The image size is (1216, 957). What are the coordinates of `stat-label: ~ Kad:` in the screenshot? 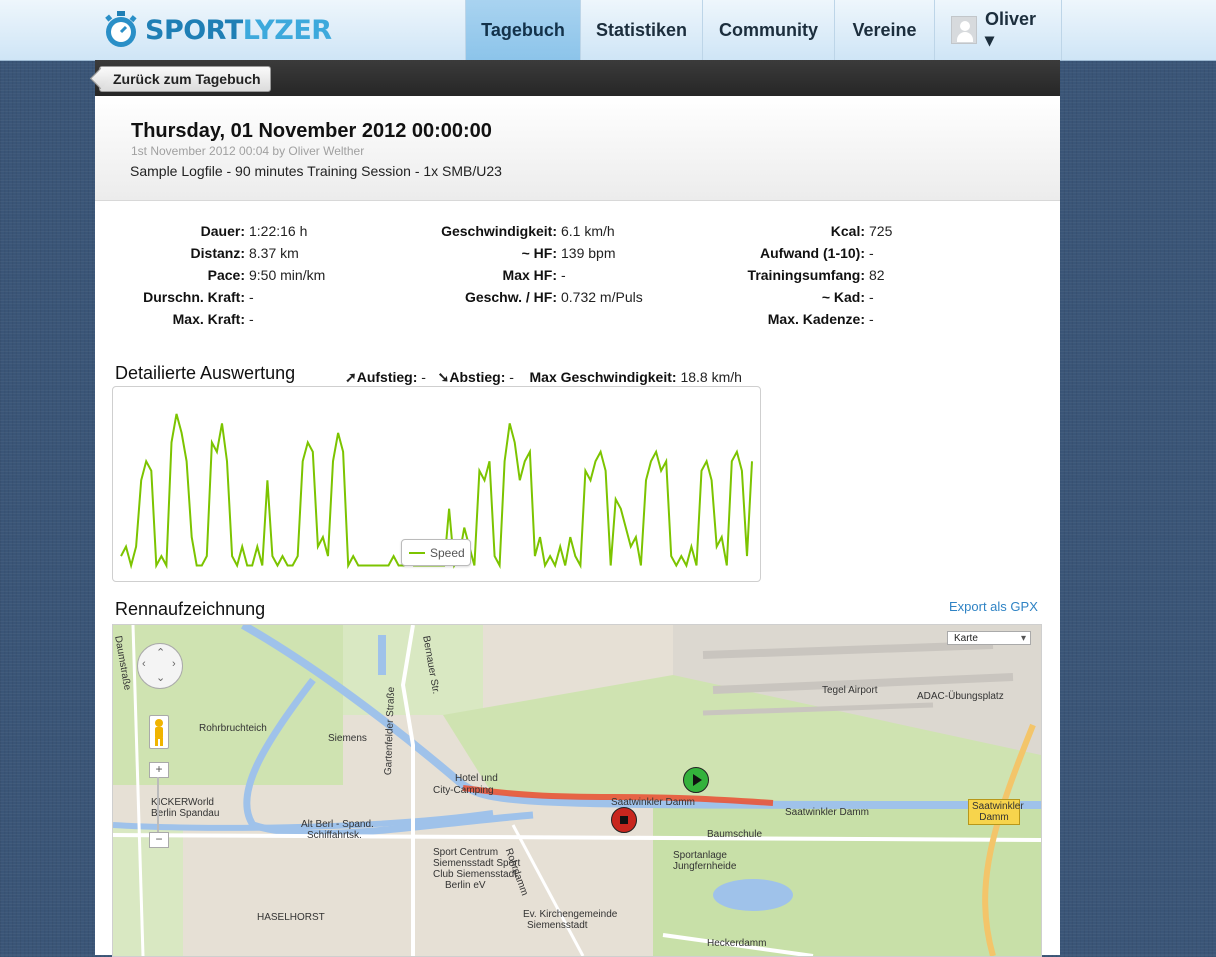 It's located at (843, 297).